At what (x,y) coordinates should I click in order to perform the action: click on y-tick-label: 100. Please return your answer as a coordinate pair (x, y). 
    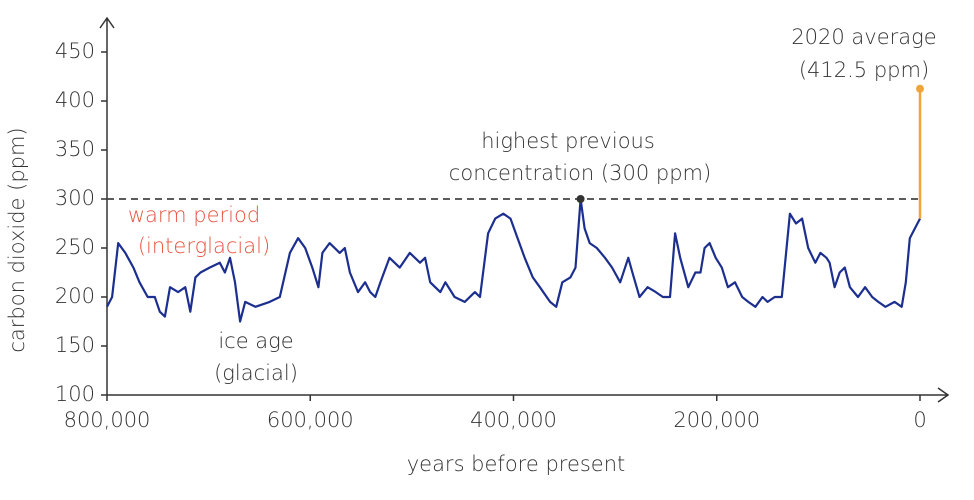
    Looking at the image, I should click on (75, 394).